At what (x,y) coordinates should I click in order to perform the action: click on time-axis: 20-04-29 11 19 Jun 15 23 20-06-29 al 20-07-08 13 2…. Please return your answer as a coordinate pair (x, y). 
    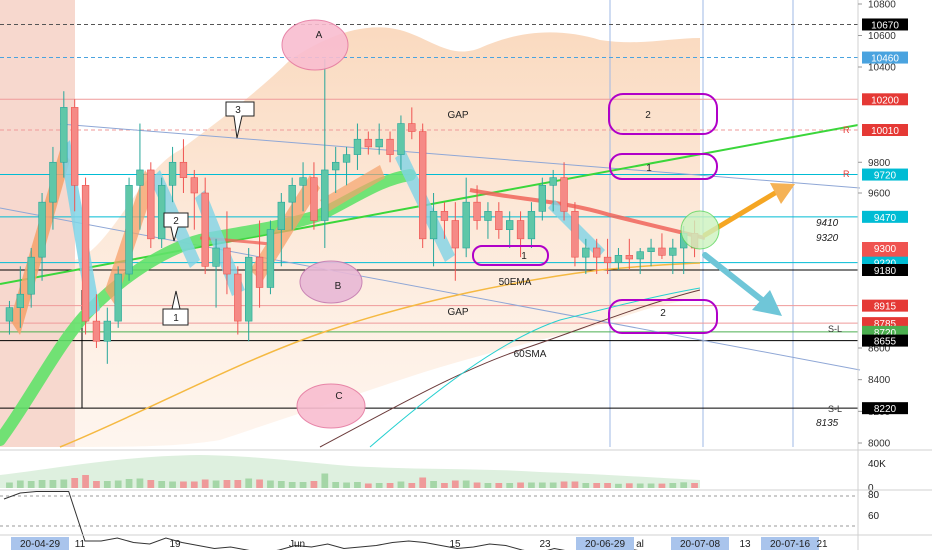
    Looking at the image, I should click on (466, 542).